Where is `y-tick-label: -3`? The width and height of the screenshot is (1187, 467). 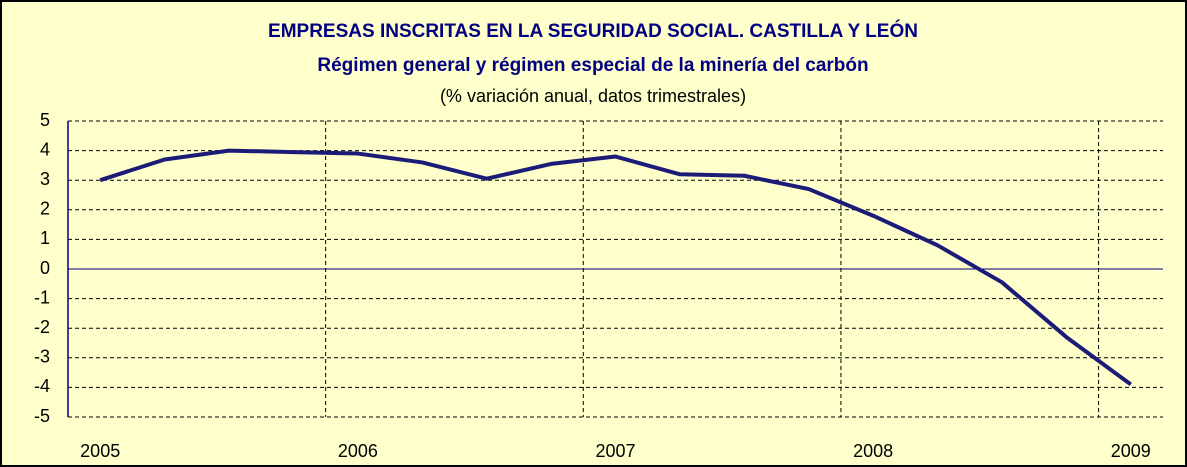 y-tick-label: -3 is located at coordinates (42, 357).